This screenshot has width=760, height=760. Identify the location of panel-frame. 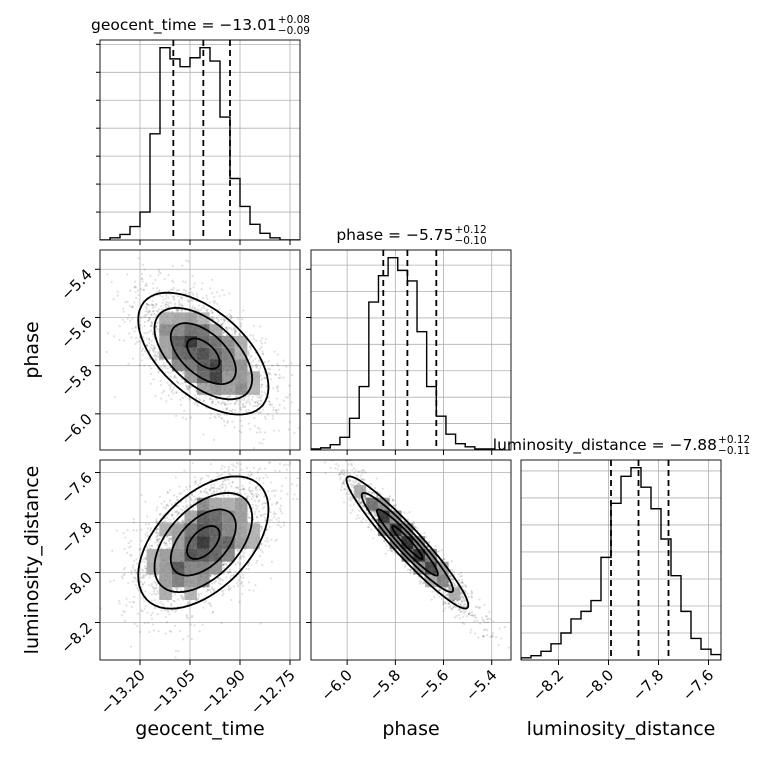
(621, 560).